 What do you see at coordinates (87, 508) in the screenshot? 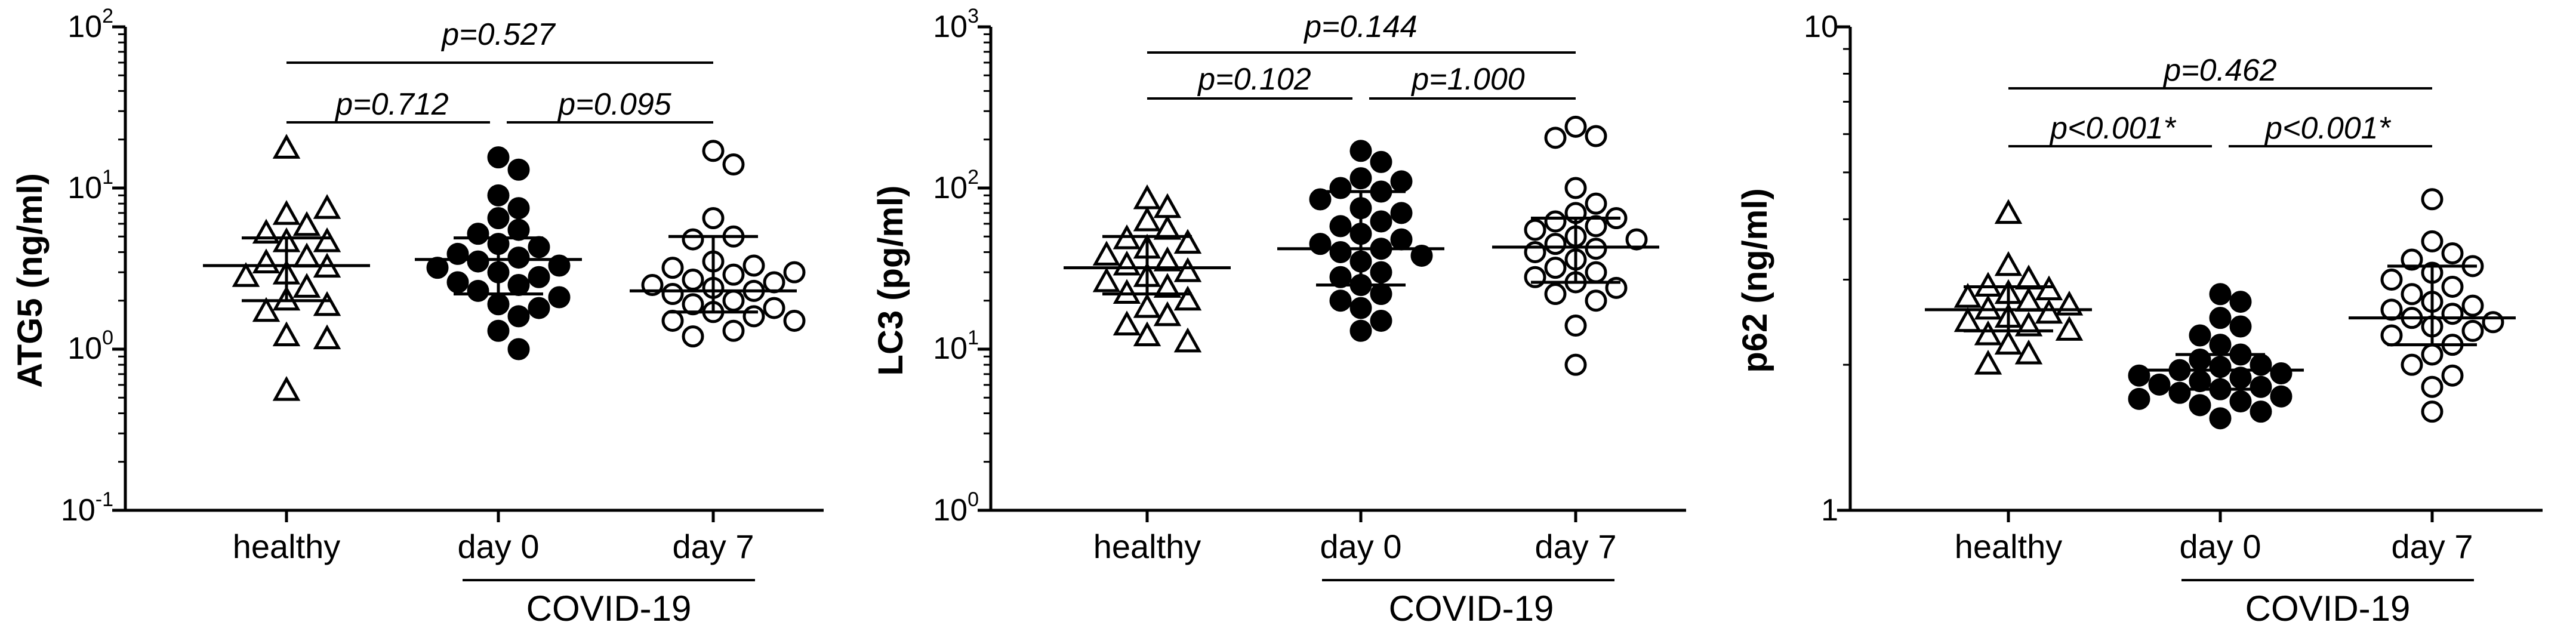
I see `y-tick-label: 10⁻¹` at bounding box center [87, 508].